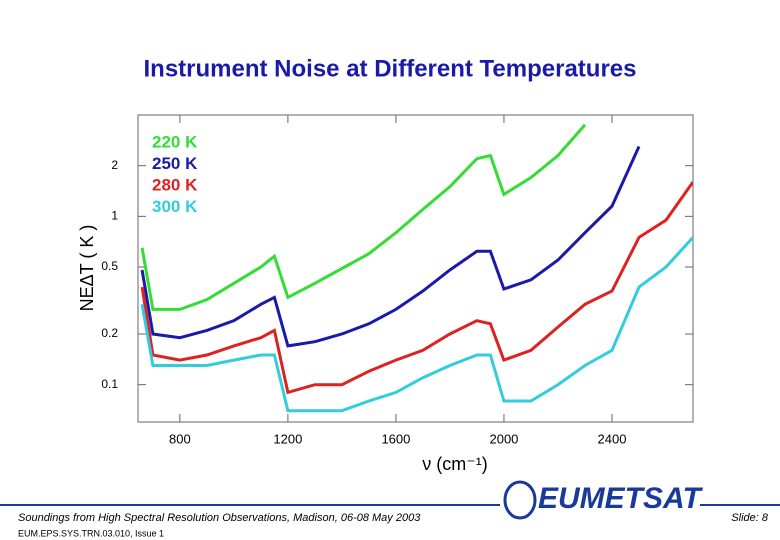 The image size is (780, 540). What do you see at coordinates (620, 498) in the screenshot?
I see `logo: EUMETSAT` at bounding box center [620, 498].